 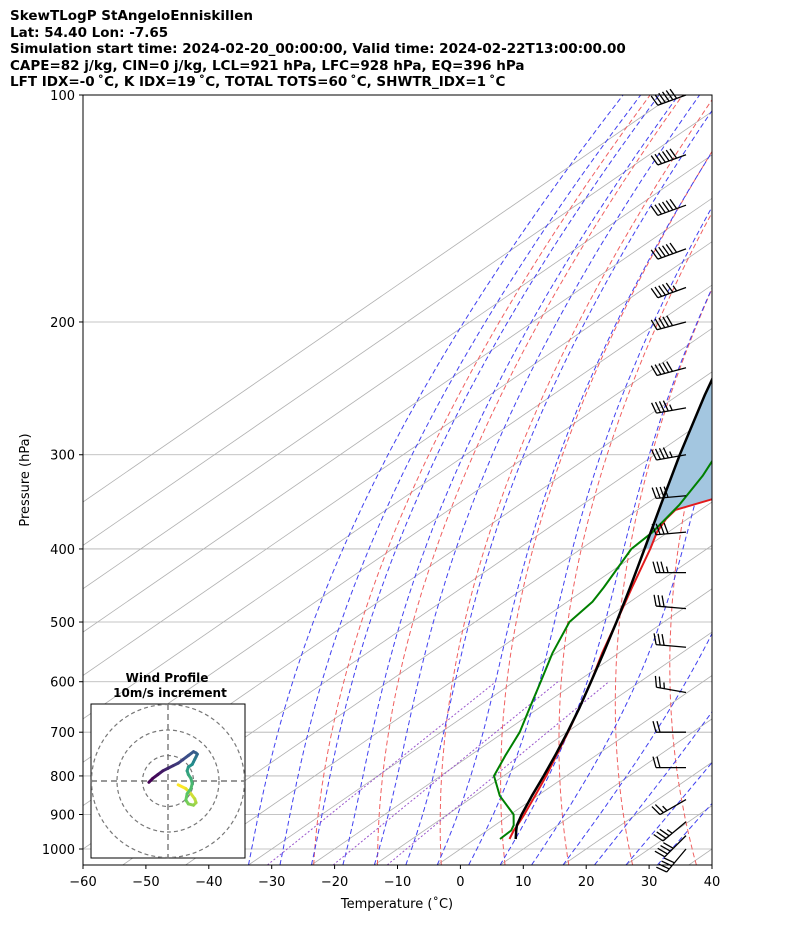 What do you see at coordinates (145, 882) in the screenshot?
I see `x-tick-label: −50` at bounding box center [145, 882].